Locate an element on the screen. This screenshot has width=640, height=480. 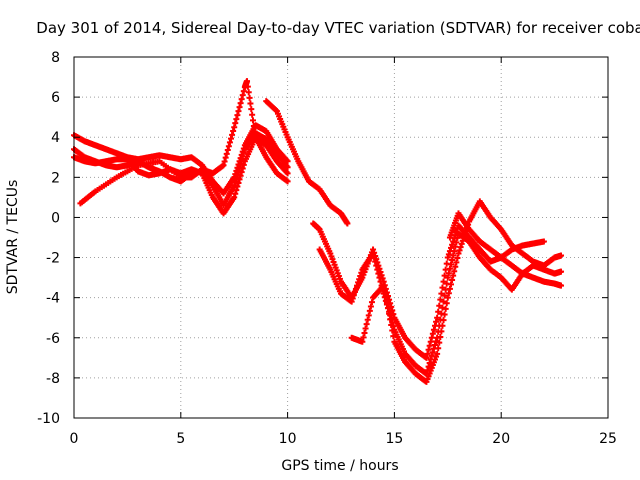
y-tick-label: 6 is located at coordinates (55, 98).